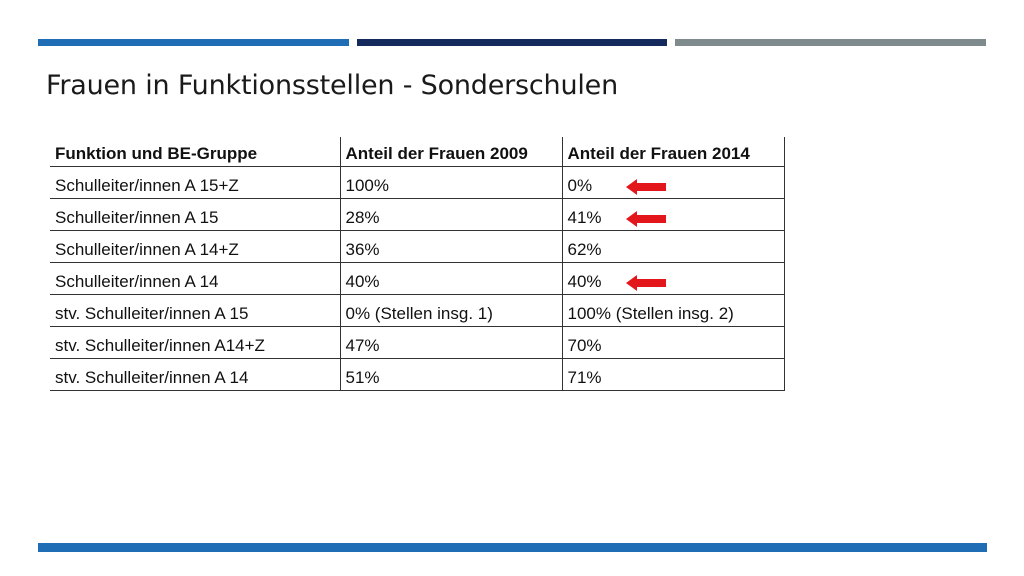 Image resolution: width=1024 pixels, height=576 pixels. I want to click on cell-anteil-2014: 71%, so click(673, 374).